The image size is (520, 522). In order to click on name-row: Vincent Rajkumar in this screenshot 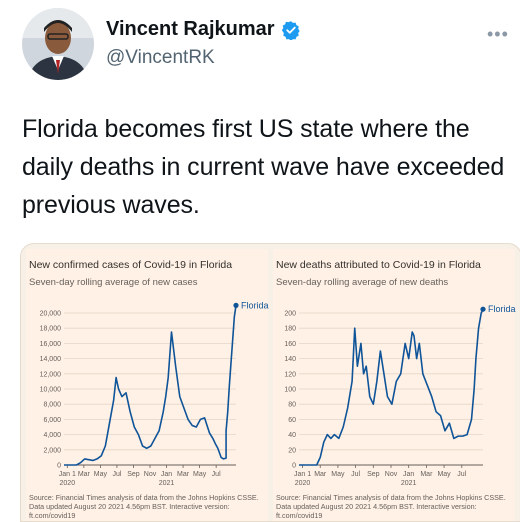, I will do `click(203, 29)`.